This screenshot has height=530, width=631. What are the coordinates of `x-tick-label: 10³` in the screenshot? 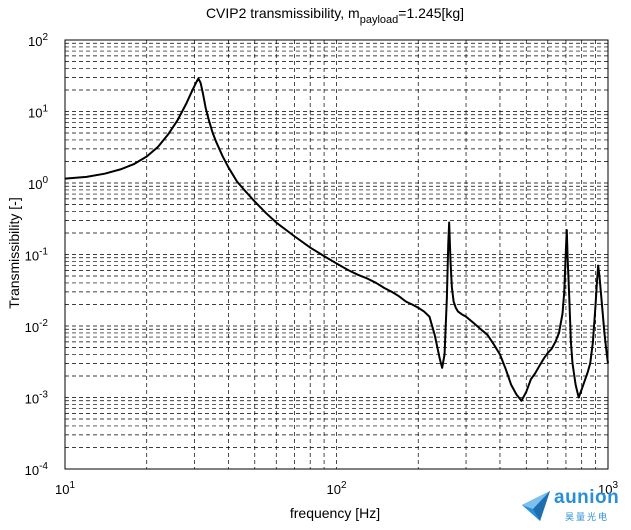 It's located at (608, 488).